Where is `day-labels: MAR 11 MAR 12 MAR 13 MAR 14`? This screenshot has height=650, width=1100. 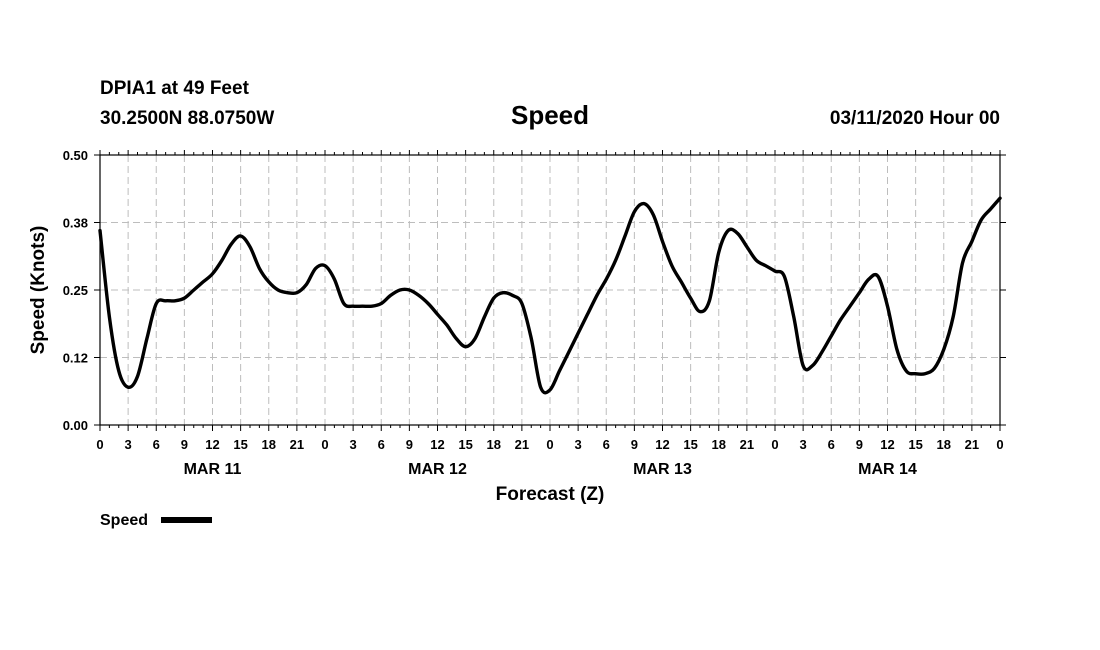 day-labels: MAR 11 MAR 12 MAR 13 MAR 14 is located at coordinates (550, 469).